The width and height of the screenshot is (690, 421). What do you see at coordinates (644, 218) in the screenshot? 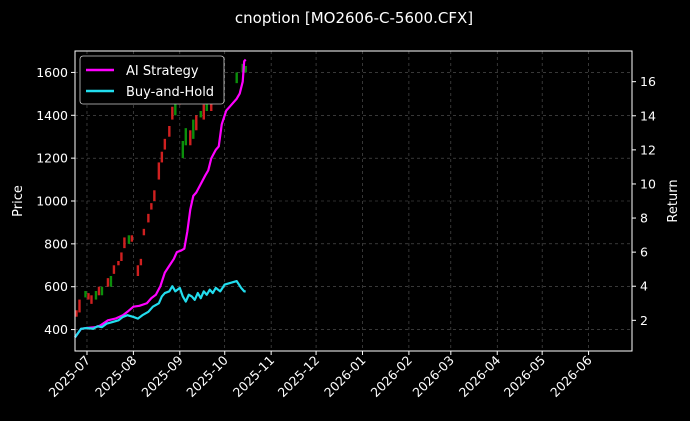
I see `y-right-tick-label: 8` at bounding box center [644, 218].